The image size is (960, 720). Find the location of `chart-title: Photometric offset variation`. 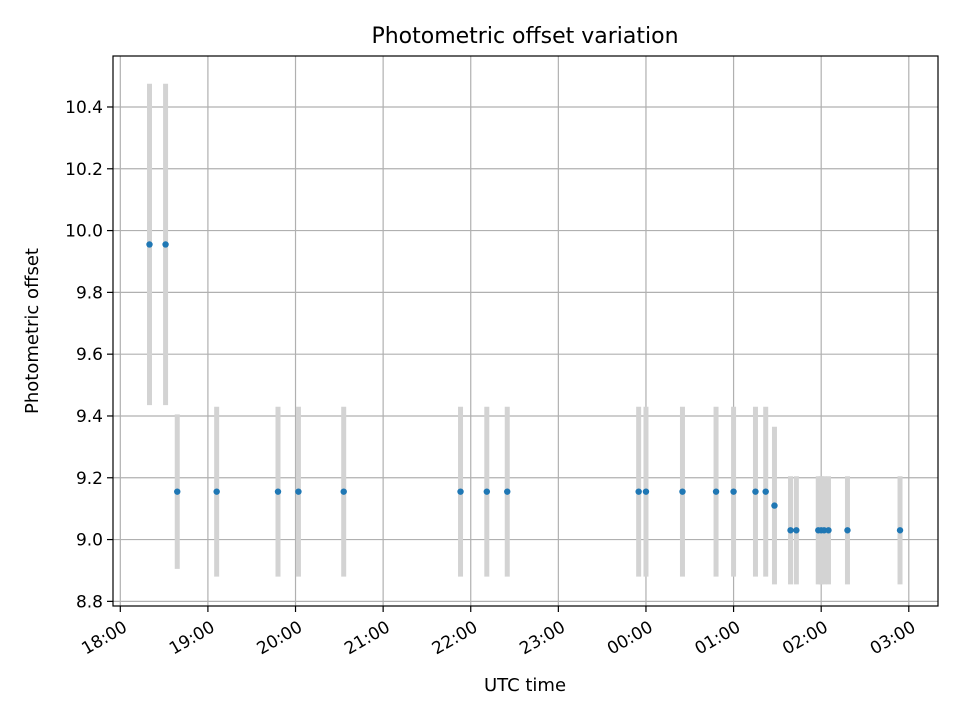

chart-title: Photometric offset variation is located at coordinates (524, 36).